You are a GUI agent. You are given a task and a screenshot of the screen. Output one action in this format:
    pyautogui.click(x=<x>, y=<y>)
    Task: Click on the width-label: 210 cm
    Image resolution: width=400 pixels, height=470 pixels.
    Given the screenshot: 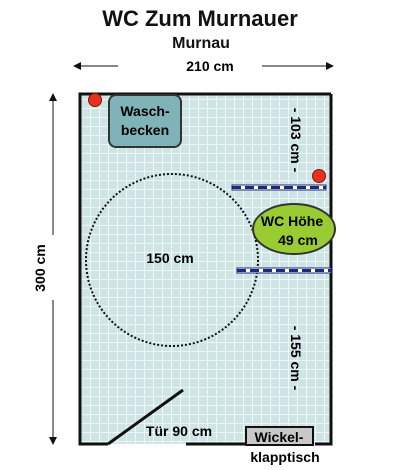 What is the action you would take?
    pyautogui.click(x=209, y=66)
    